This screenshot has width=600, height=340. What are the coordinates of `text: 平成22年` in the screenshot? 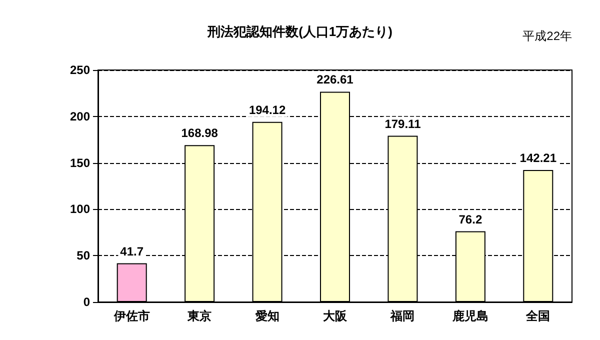 It's located at (547, 36).